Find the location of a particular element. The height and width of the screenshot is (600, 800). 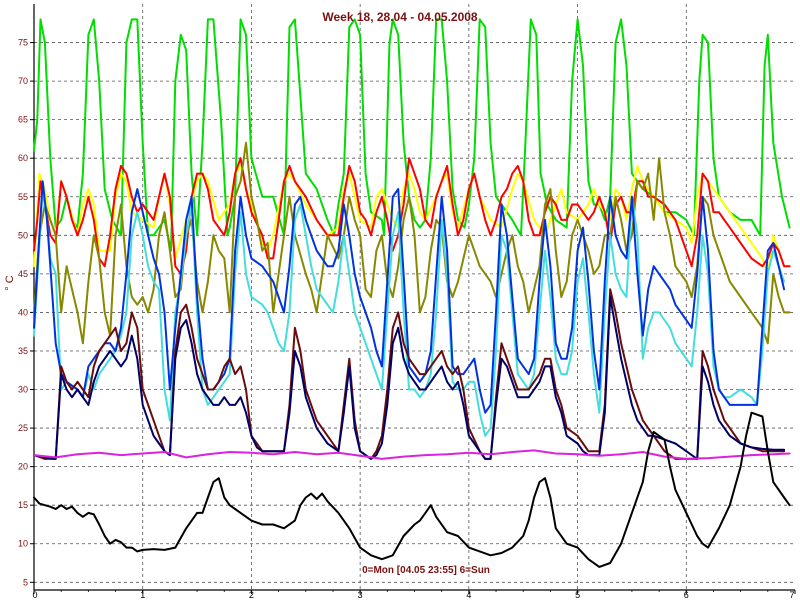

y-axis-label: ° C is located at coordinates (10, 282).